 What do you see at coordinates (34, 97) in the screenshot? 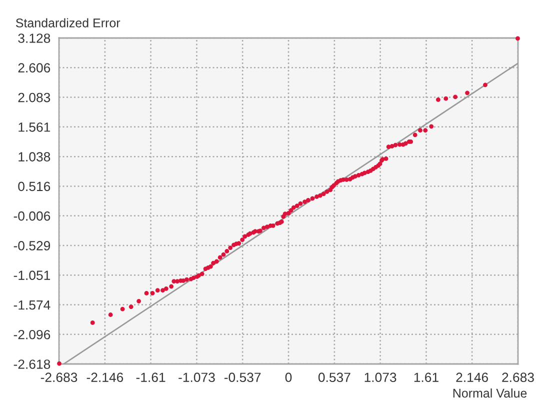
I see `y-tick-label: 2.083` at bounding box center [34, 97].